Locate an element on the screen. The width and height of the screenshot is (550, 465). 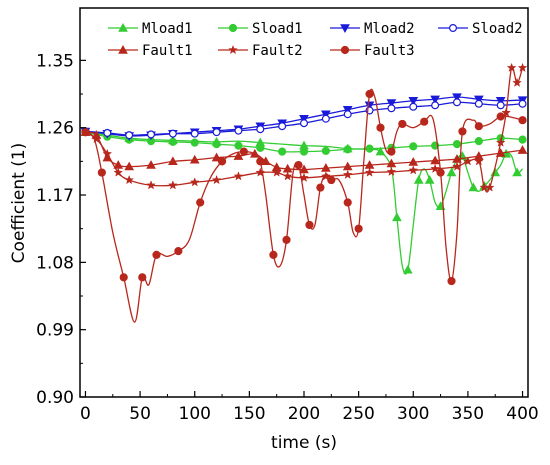
legend-item: Mload1 is located at coordinates (150, 29).